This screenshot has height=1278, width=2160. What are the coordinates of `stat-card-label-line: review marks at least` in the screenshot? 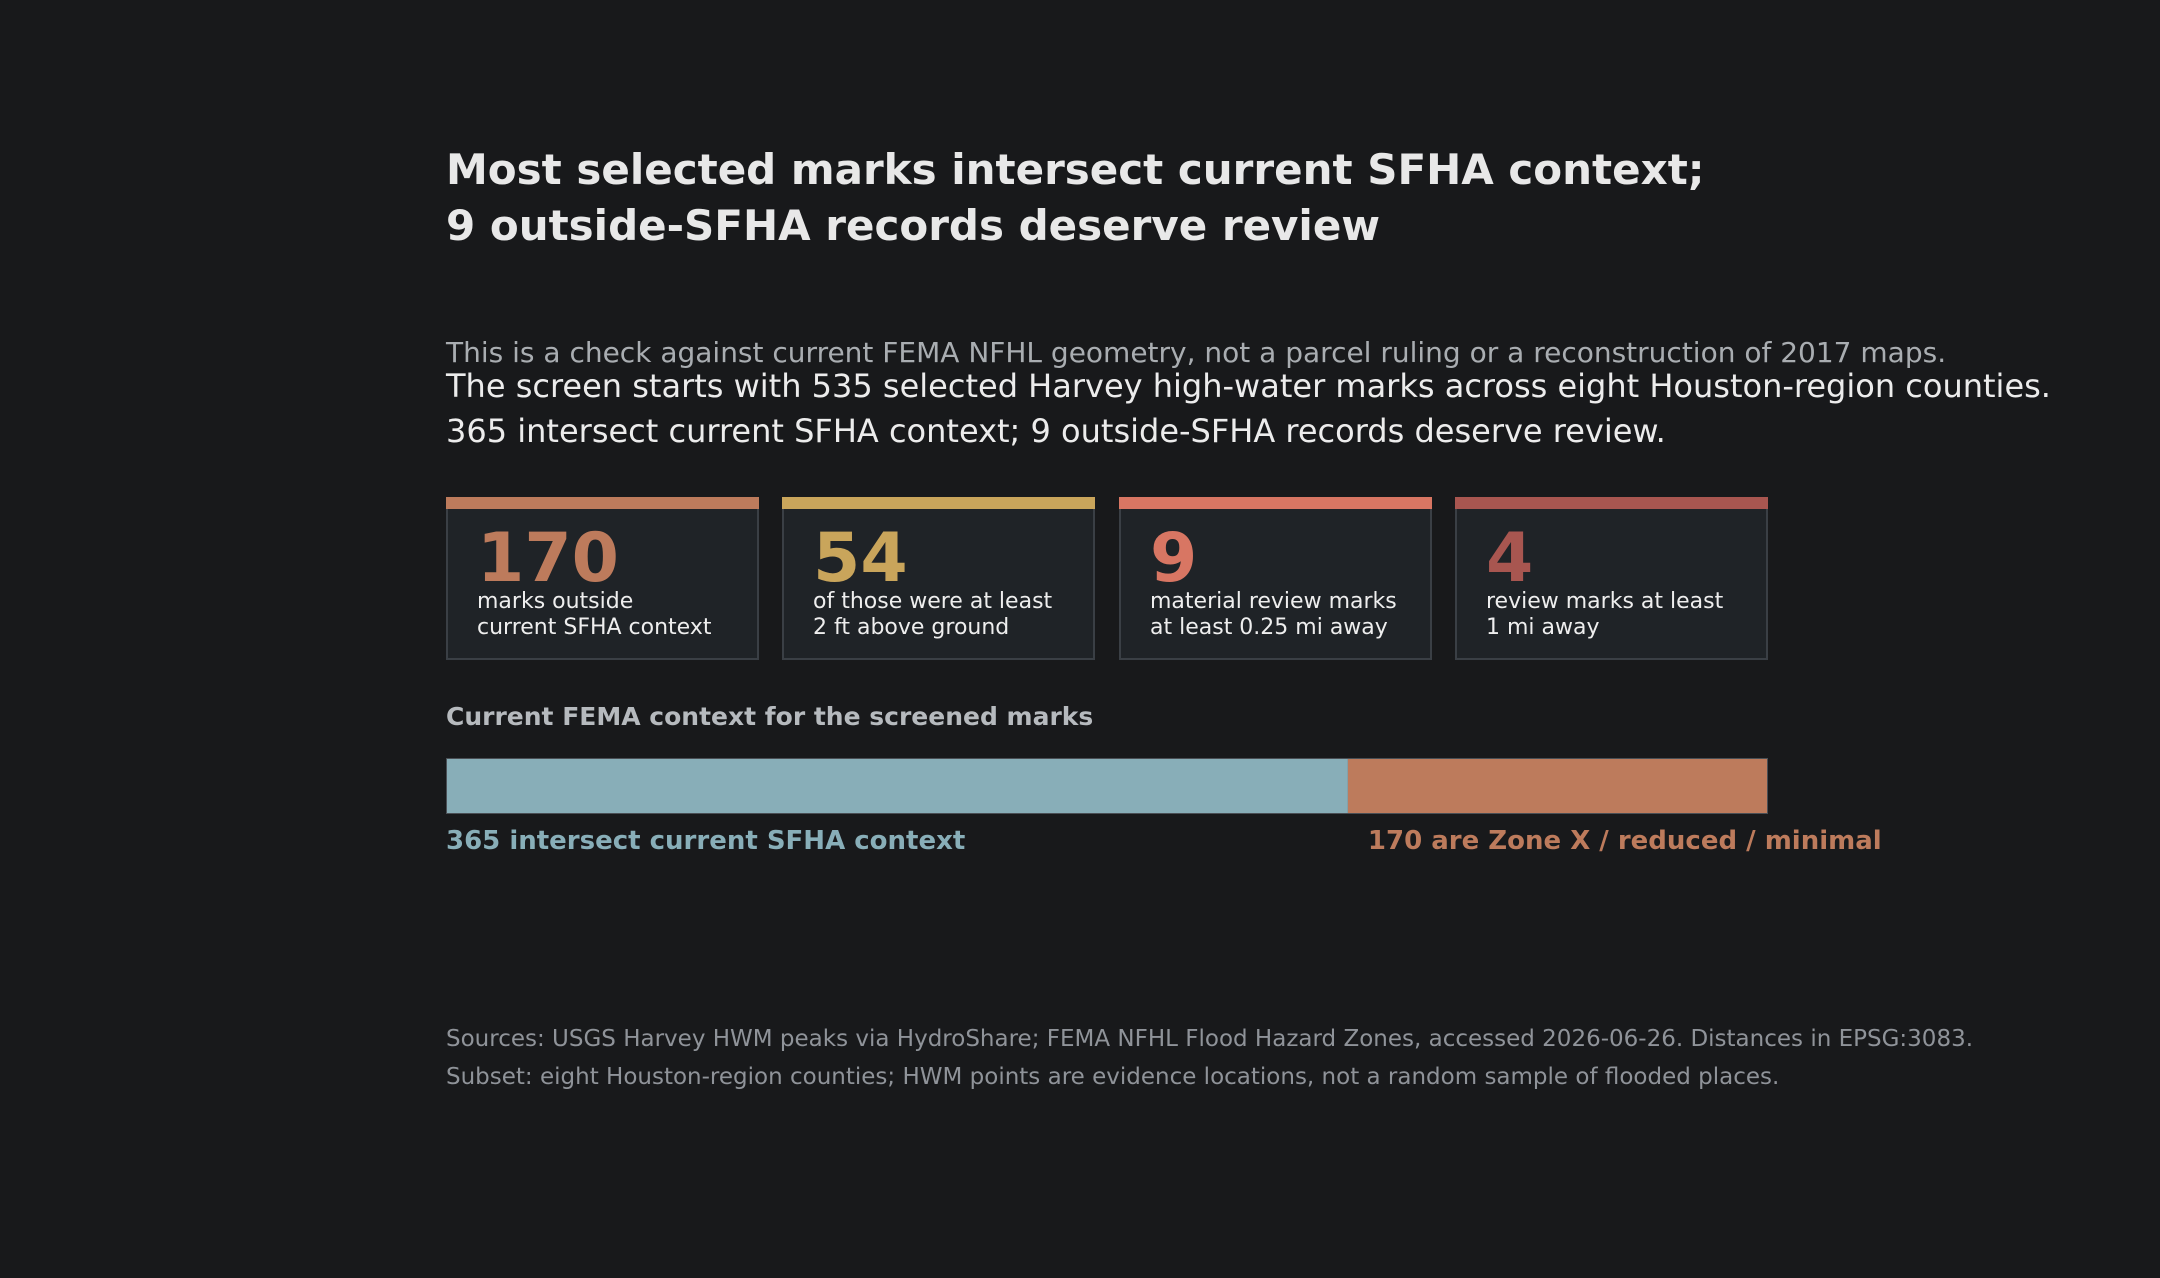 It's located at (1605, 601).